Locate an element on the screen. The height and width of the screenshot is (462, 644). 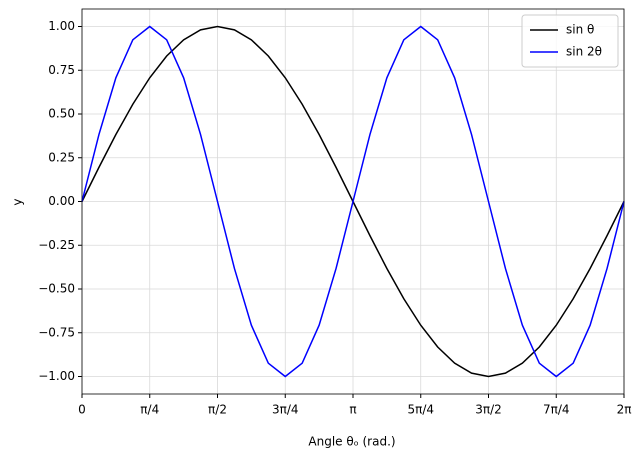
y-axis-label: y is located at coordinates (18, 201).